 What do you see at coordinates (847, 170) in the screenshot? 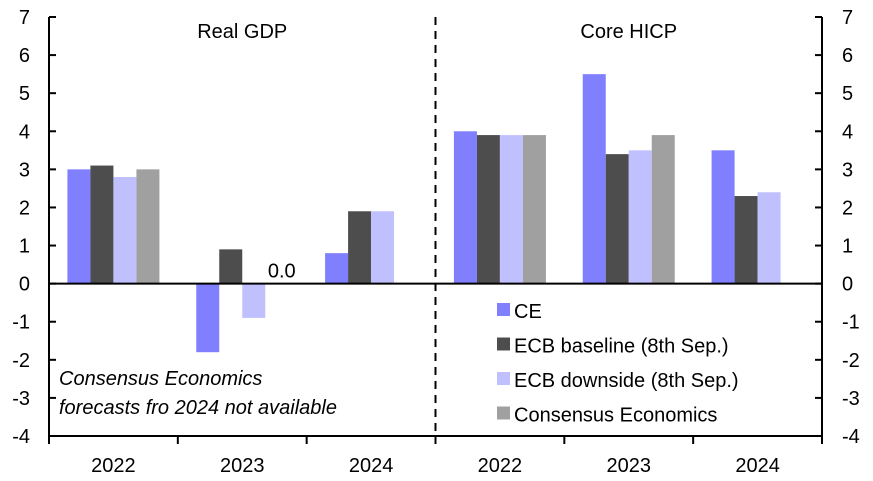
I see `right-y-tick-label: 3` at bounding box center [847, 170].